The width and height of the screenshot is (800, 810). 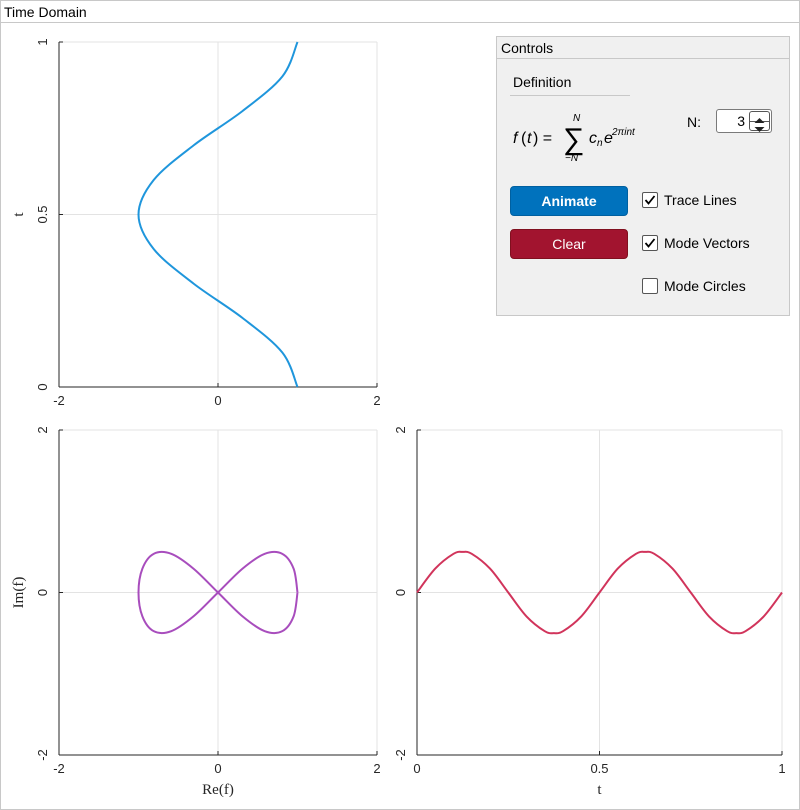 I want to click on mode-vectors-label: Mode Vectors, so click(x=707, y=243).